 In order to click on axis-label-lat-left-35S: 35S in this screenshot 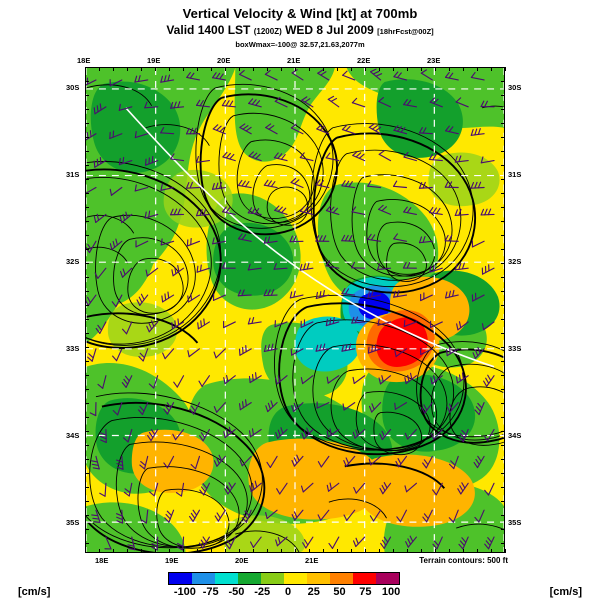, I will do `click(73, 522)`.